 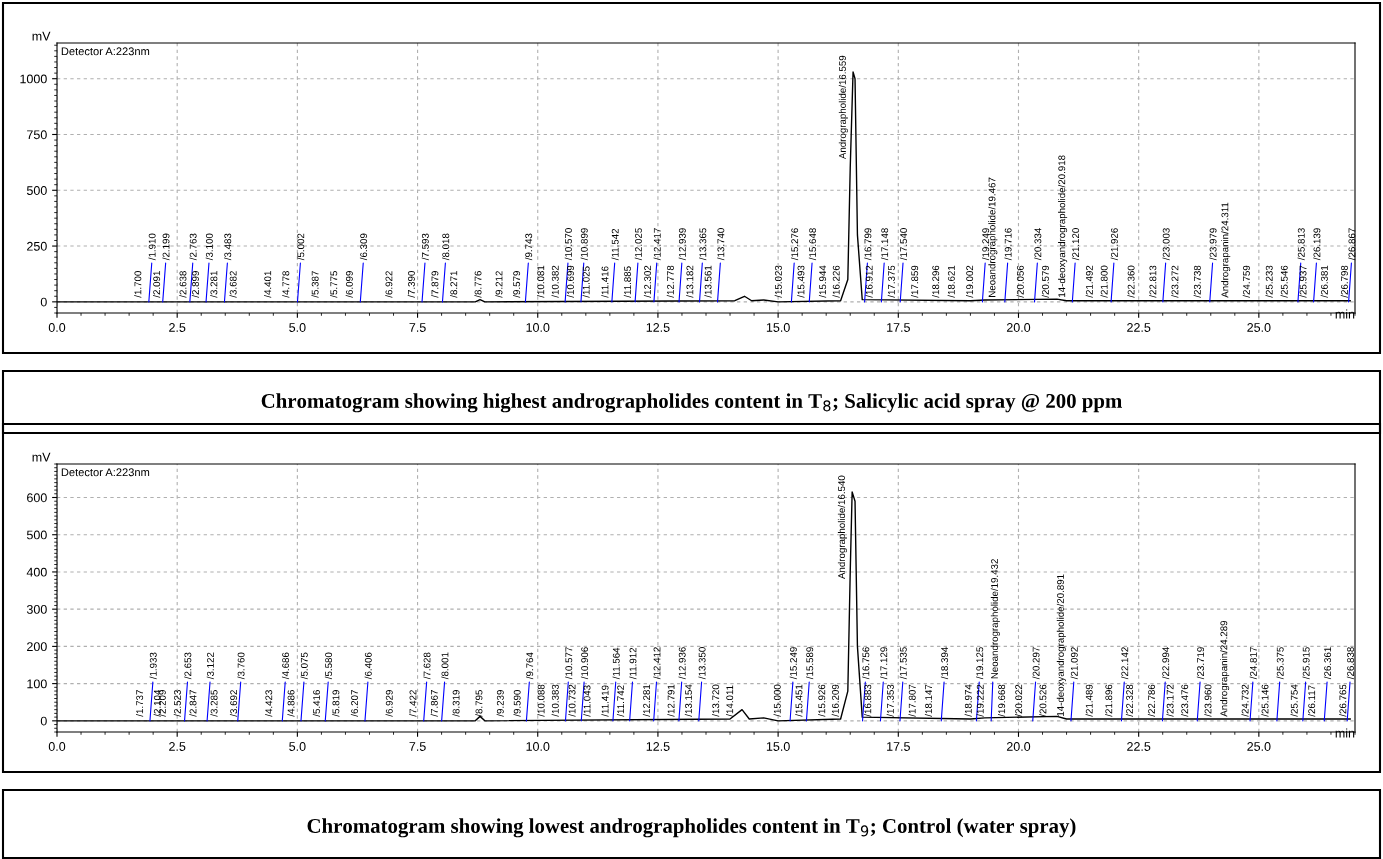 I want to click on annotation: /7.390, so click(x=411, y=284).